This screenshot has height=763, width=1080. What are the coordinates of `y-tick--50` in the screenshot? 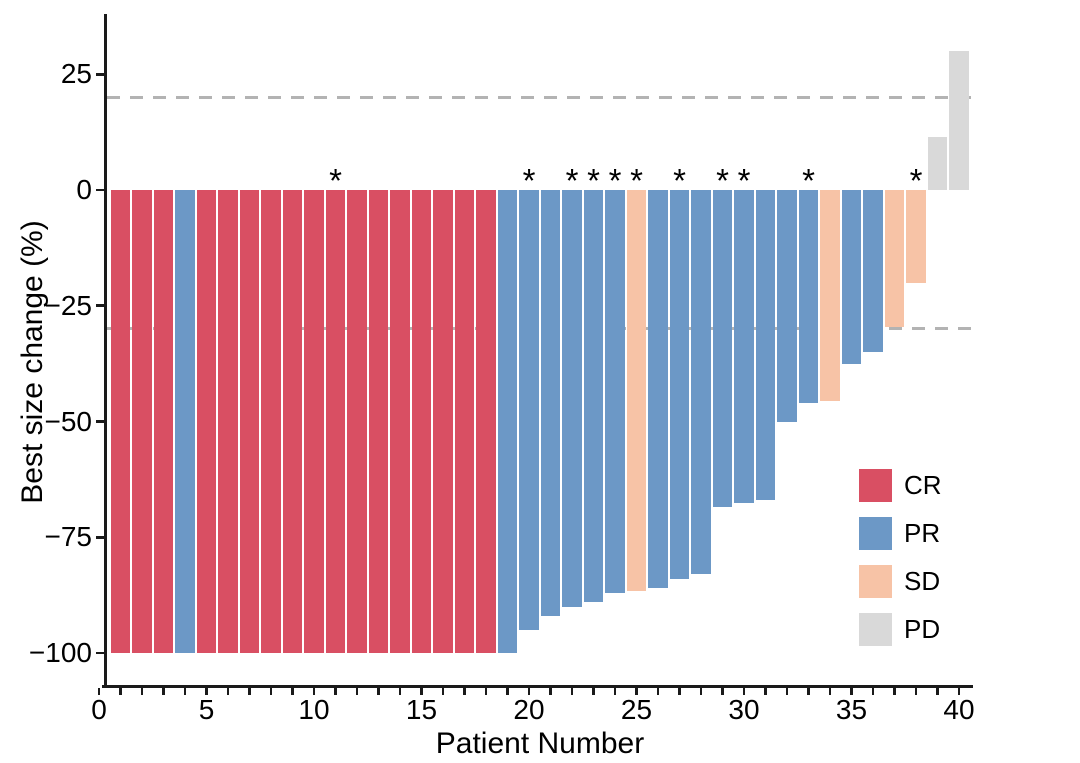 It's located at (100, 421).